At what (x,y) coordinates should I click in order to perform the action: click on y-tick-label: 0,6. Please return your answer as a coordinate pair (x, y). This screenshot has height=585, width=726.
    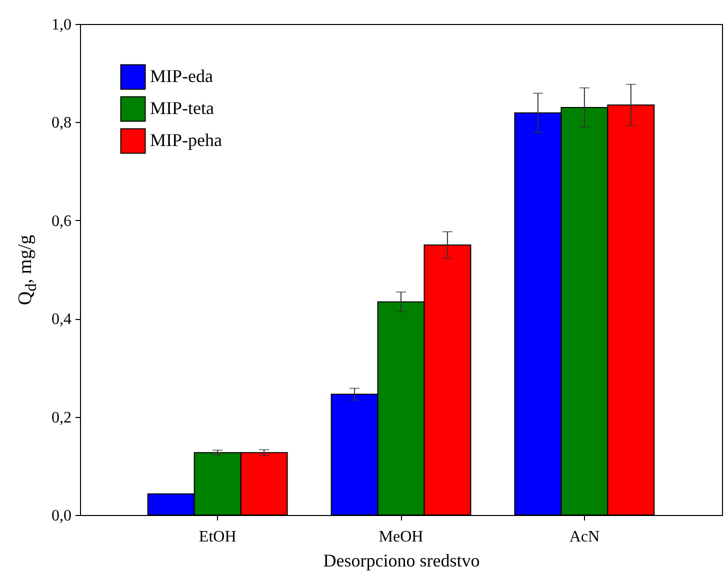
    Looking at the image, I should click on (62, 221).